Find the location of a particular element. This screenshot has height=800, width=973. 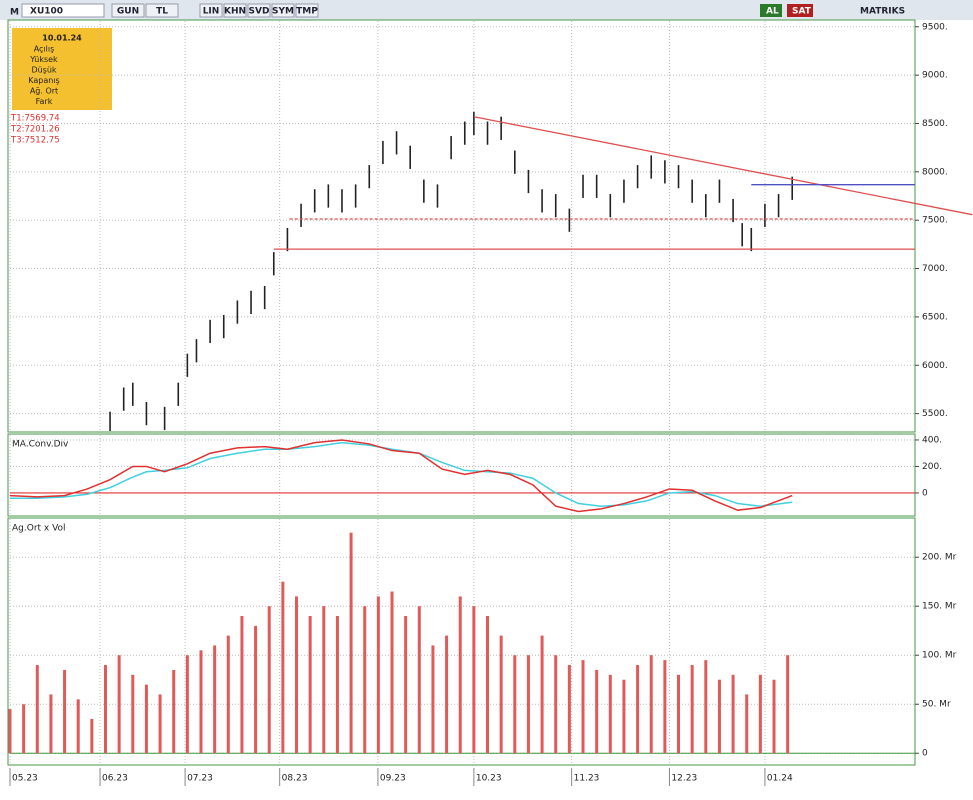

toolbar-button-label: GUN is located at coordinates (128, 12).